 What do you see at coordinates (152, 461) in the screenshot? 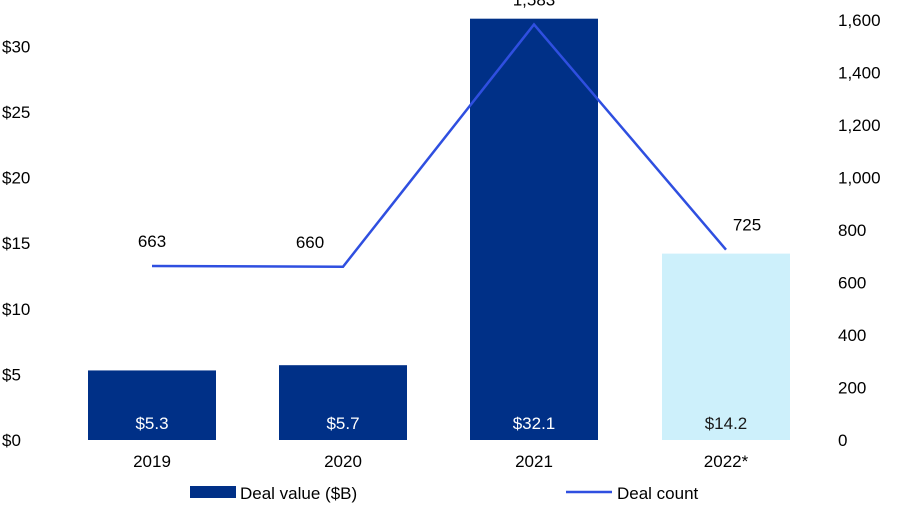
I see `x-tick-label: 2019` at bounding box center [152, 461].